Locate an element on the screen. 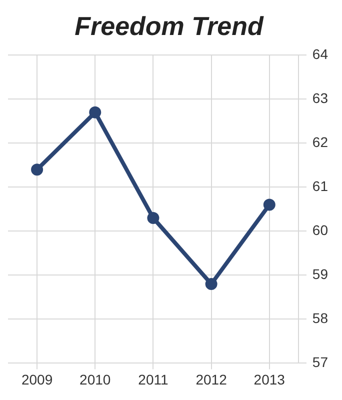 The width and height of the screenshot is (342, 400). y-tick-label: 62 is located at coordinates (320, 142).